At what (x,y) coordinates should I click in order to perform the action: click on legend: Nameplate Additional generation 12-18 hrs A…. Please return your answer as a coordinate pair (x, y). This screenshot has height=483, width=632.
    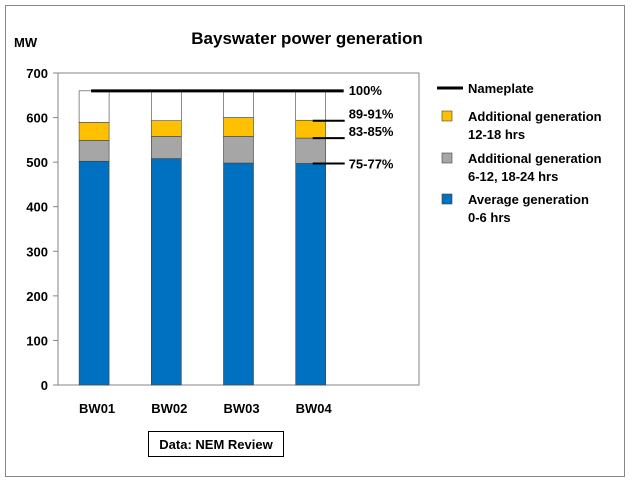
    Looking at the image, I should click on (519, 153).